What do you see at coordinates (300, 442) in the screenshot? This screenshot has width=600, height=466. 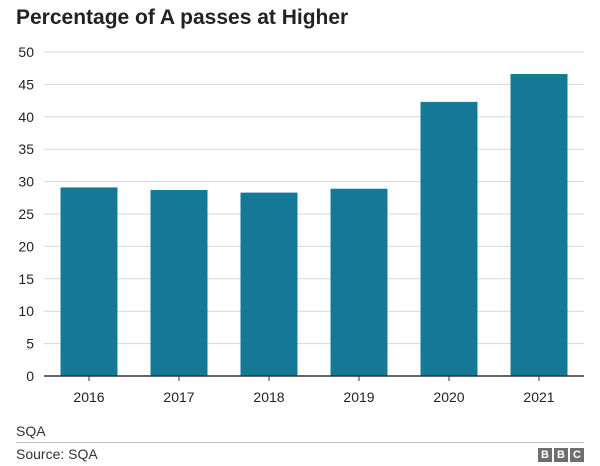 I see `footer-divider` at bounding box center [300, 442].